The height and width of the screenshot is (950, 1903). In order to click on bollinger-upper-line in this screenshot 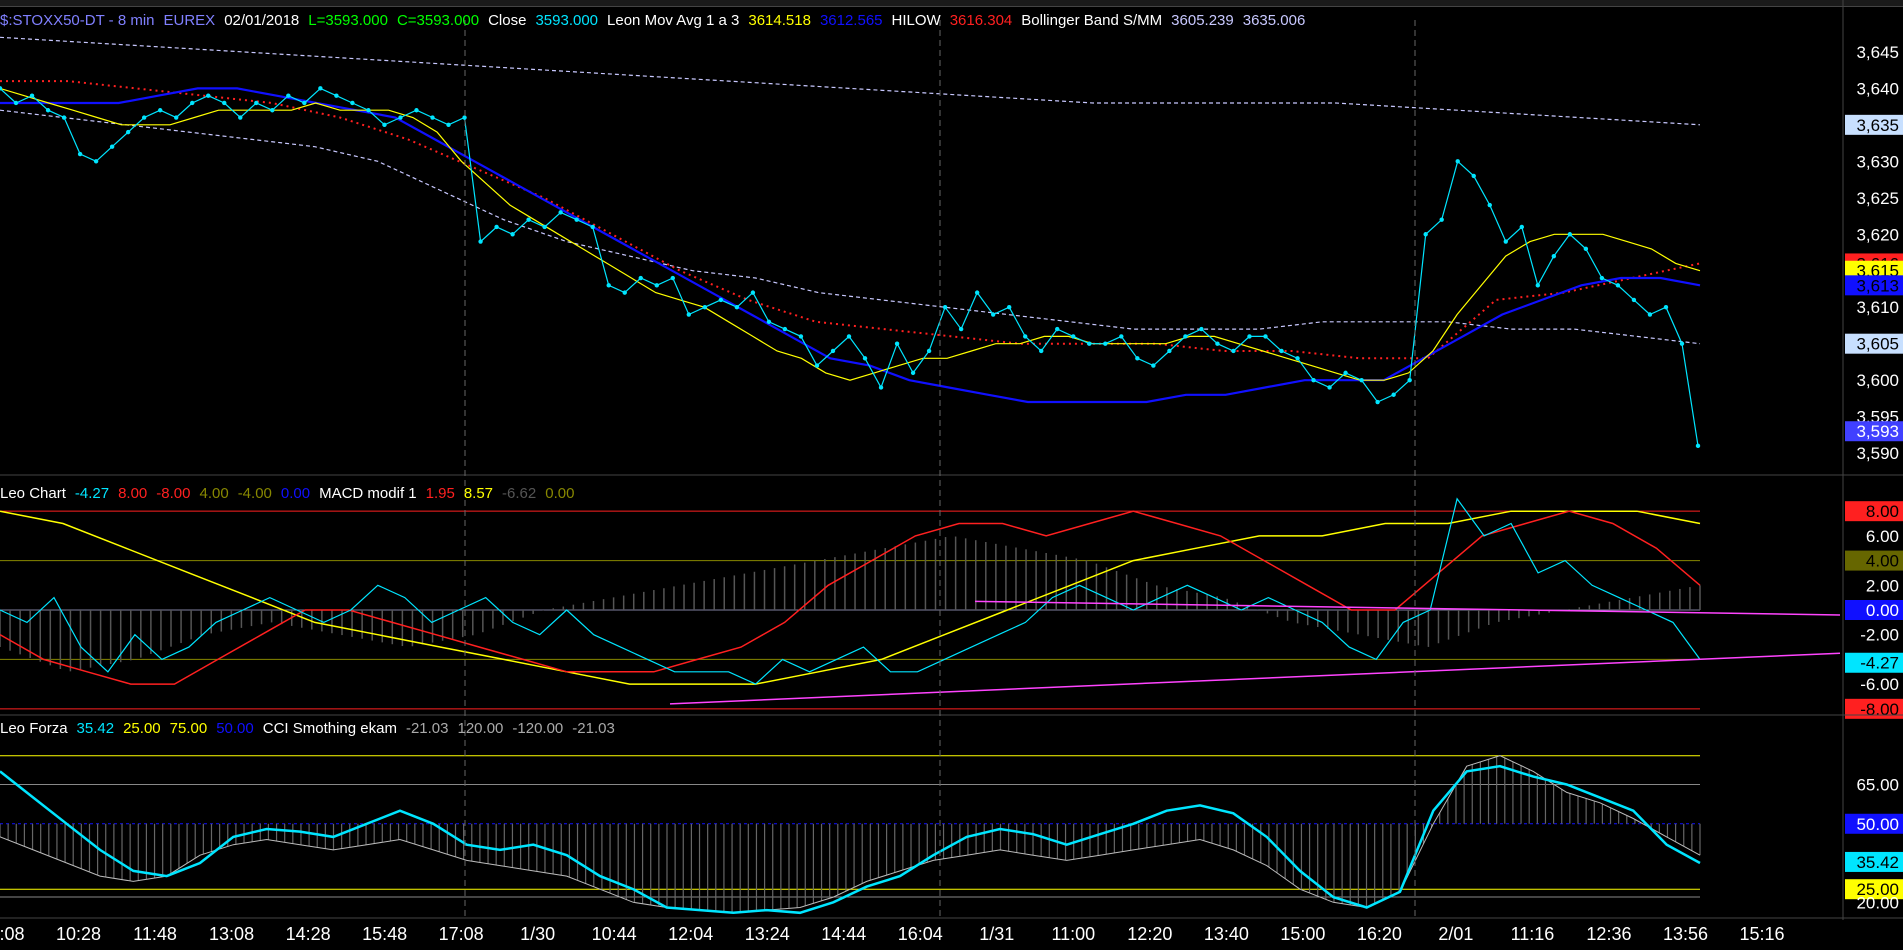, I will do `click(850, 81)`.